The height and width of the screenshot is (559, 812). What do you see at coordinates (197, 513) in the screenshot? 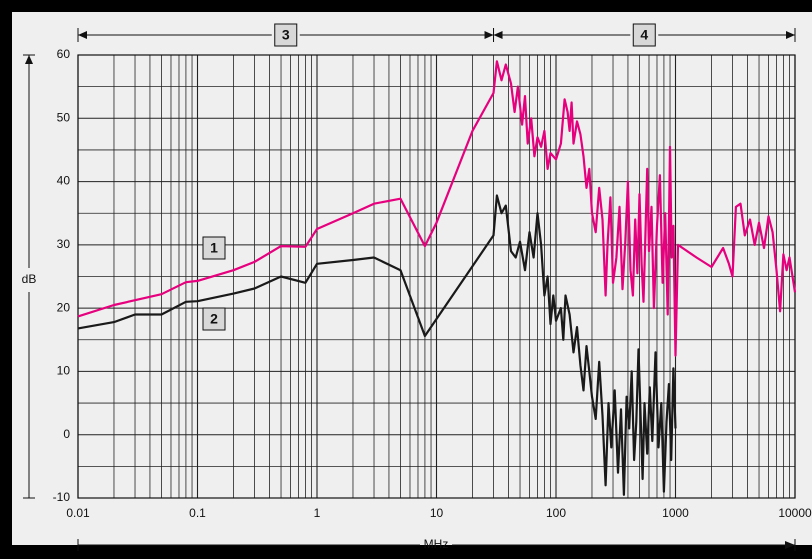
I see `x-tick-label: 0.1` at bounding box center [197, 513].